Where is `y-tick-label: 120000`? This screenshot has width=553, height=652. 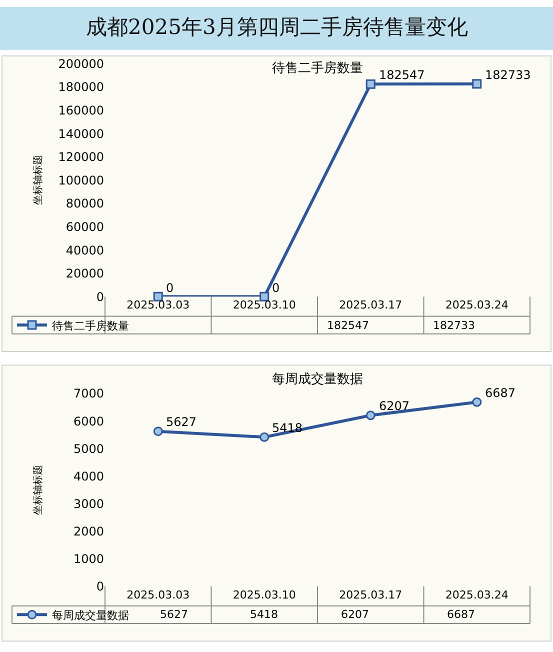 y-tick-label: 120000 is located at coordinates (81, 157).